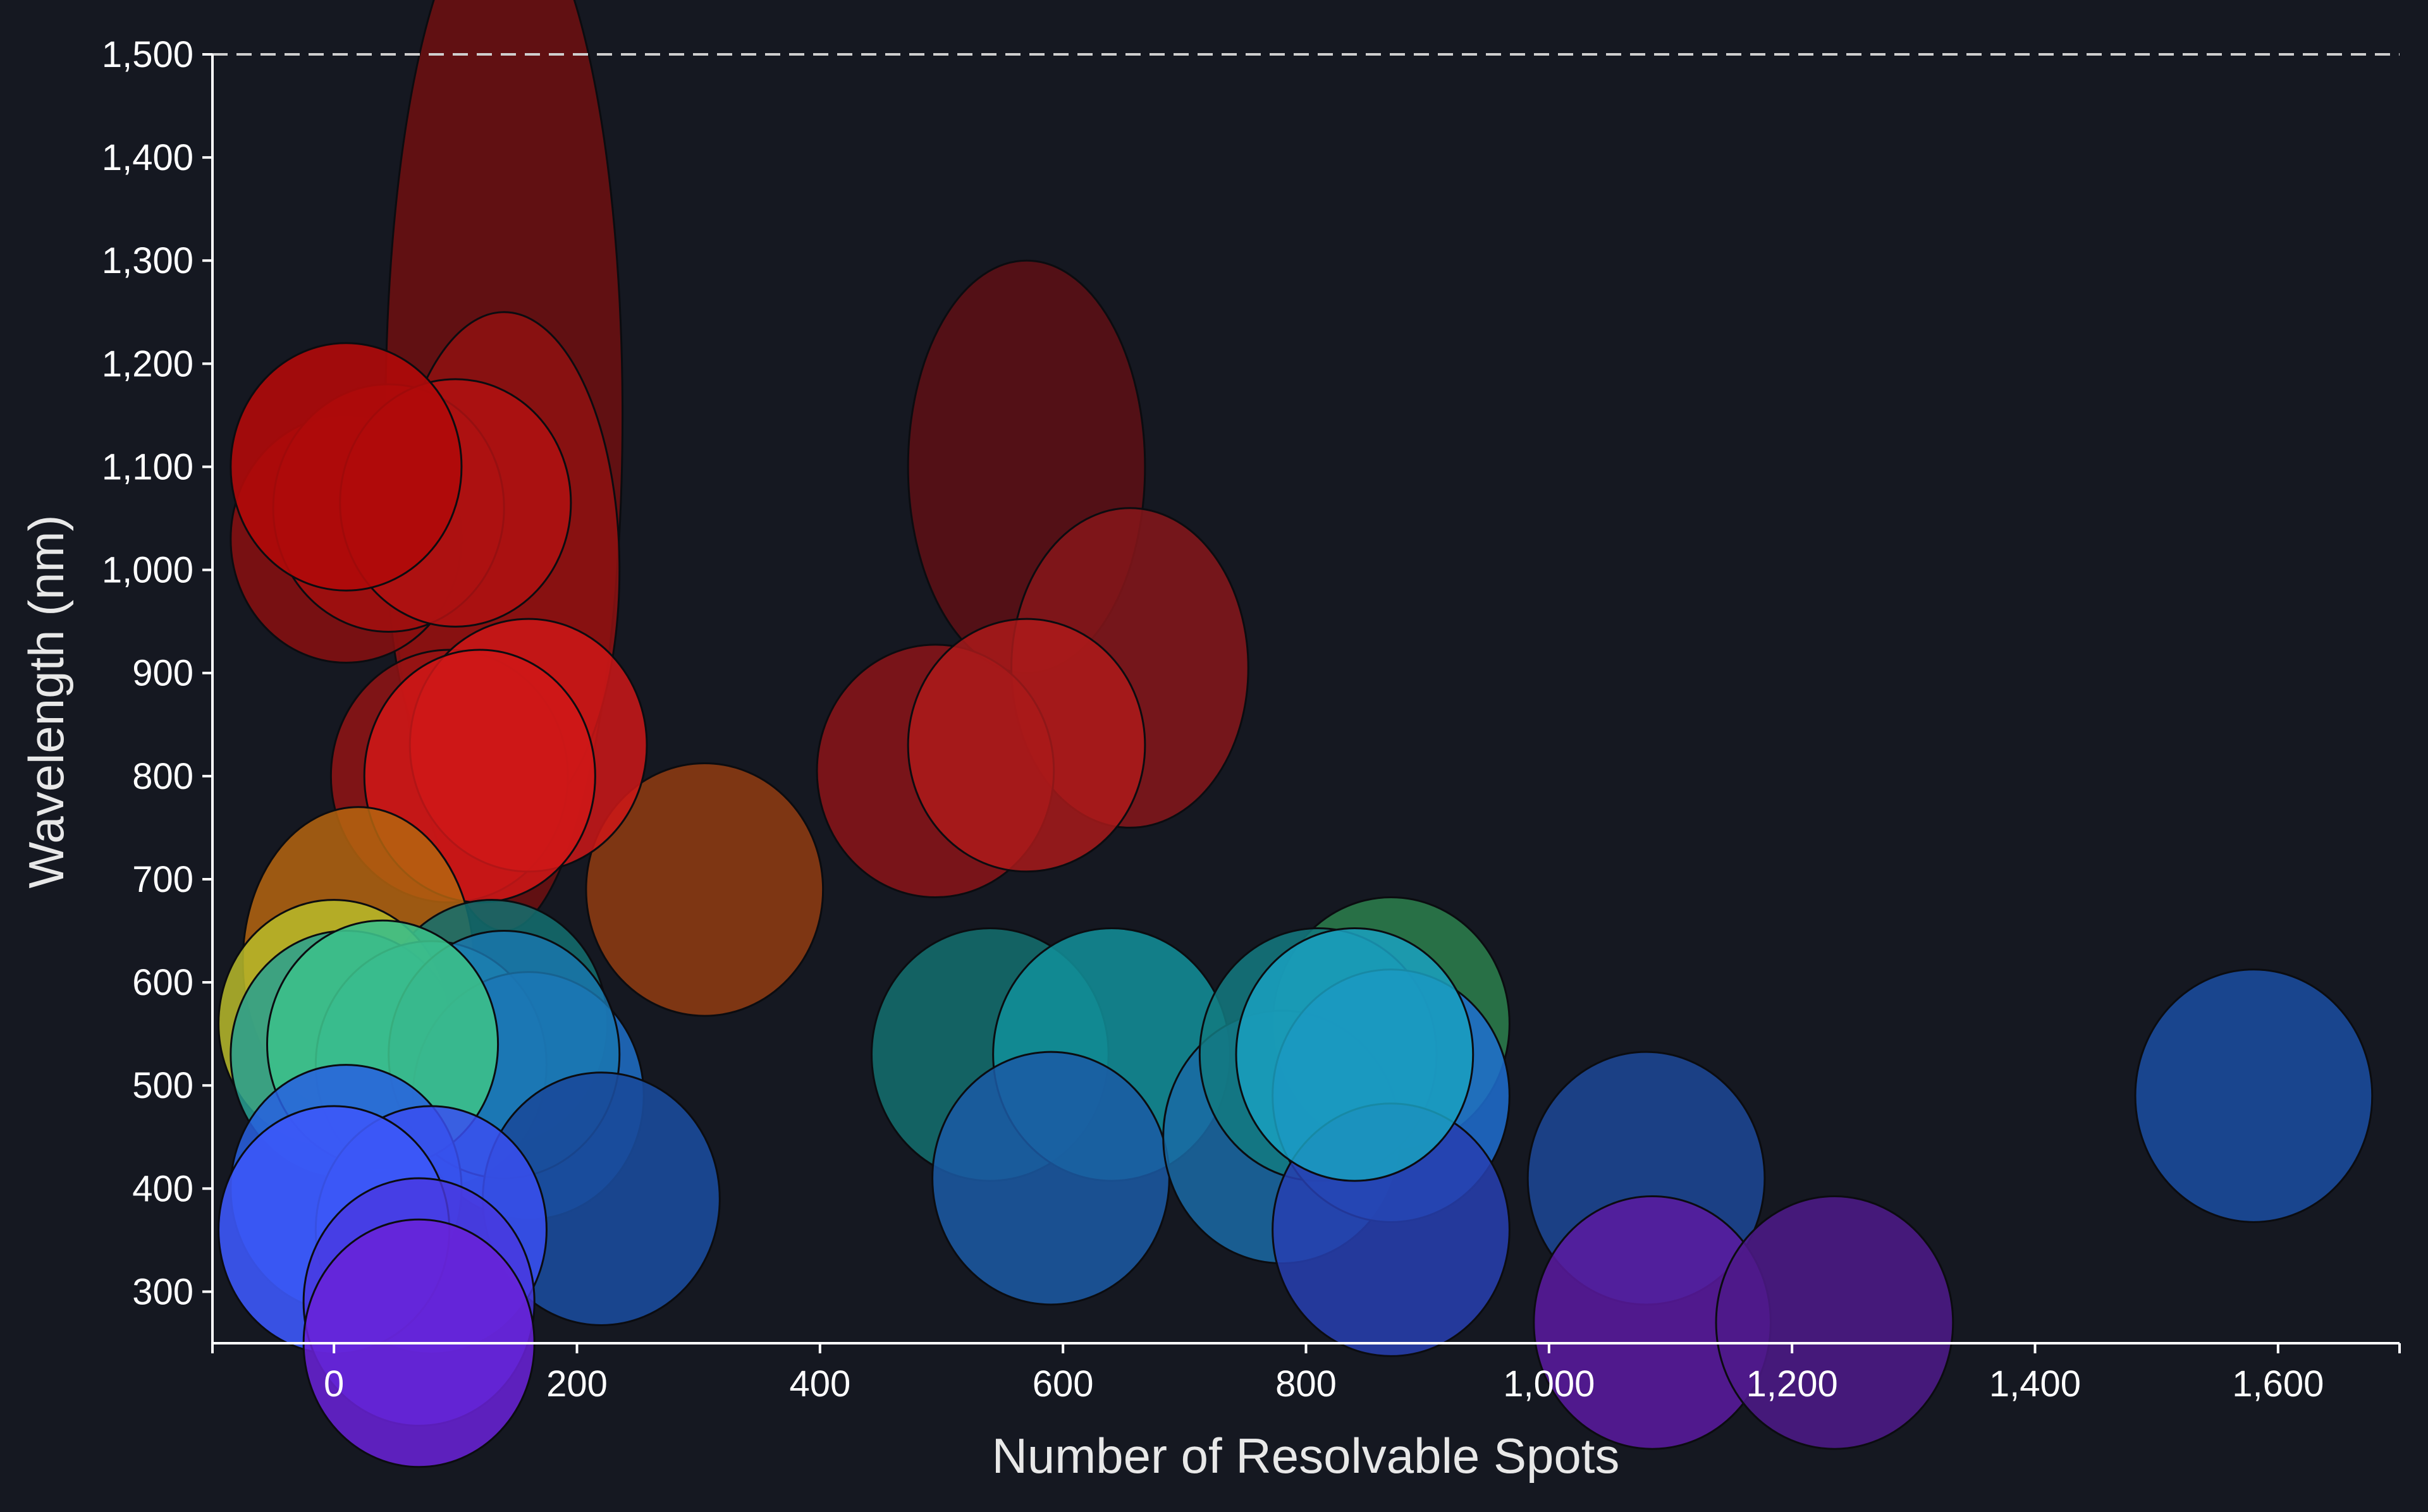 The image size is (2428, 1512). I want to click on x-tick-label: 1,200, so click(1792, 1384).